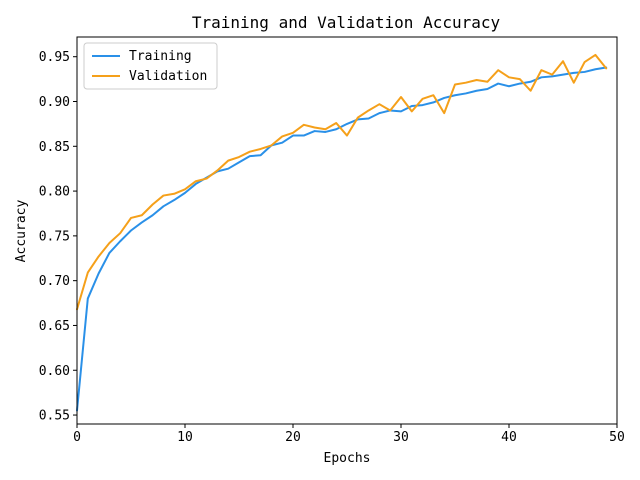 The width and height of the screenshot is (640, 480). Describe the element at coordinates (347, 458) in the screenshot. I see `x-axis-label: Epochs` at that location.